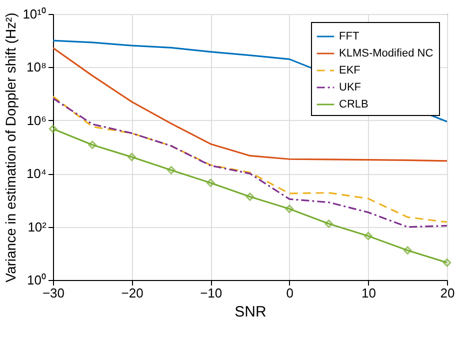  I want to click on x-tick-label: 10, so click(368, 293).